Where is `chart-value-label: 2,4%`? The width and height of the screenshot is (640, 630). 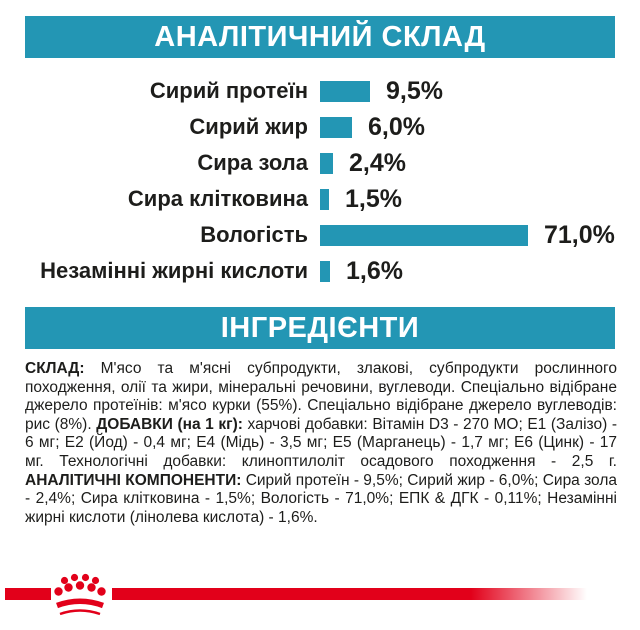 chart-value-label: 2,4% is located at coordinates (377, 162).